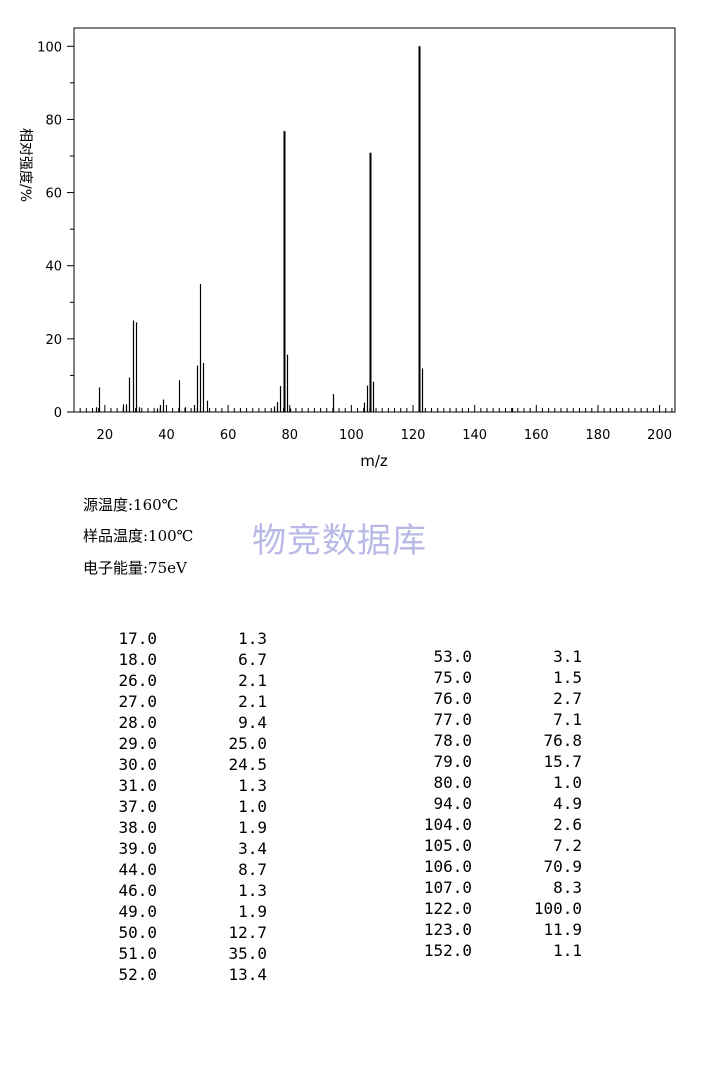  What do you see at coordinates (536, 435) in the screenshot?
I see `x-tick-label: 160` at bounding box center [536, 435].